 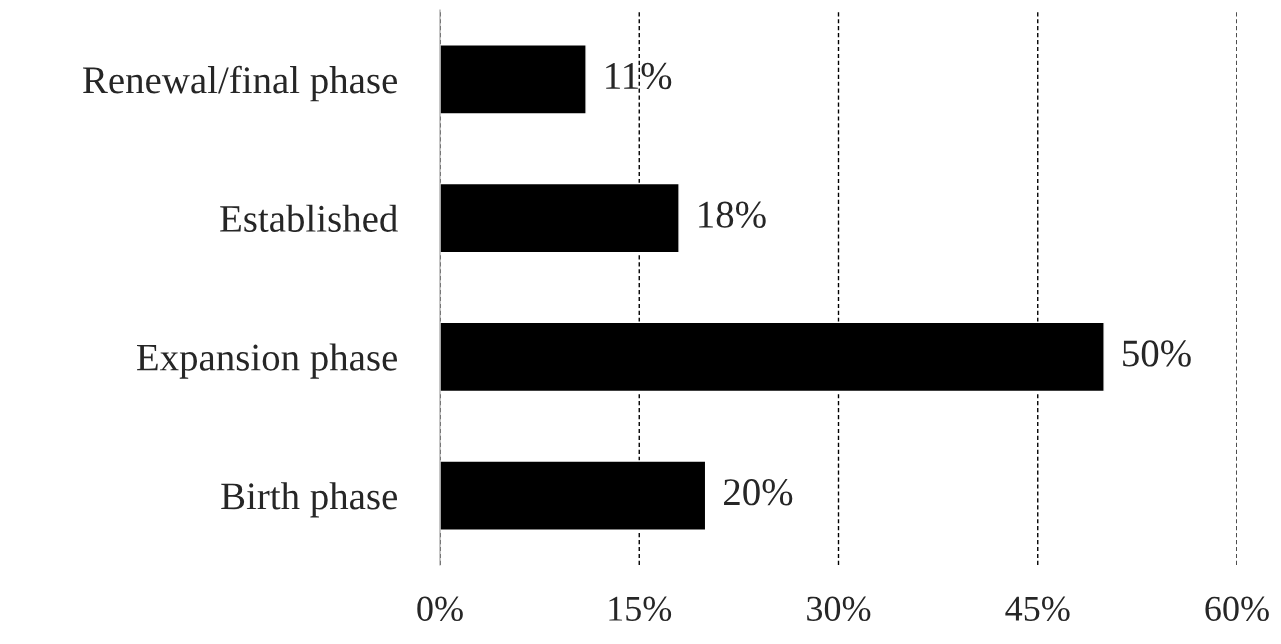 What do you see at coordinates (440, 609) in the screenshot?
I see `x-tick-label: 0%` at bounding box center [440, 609].